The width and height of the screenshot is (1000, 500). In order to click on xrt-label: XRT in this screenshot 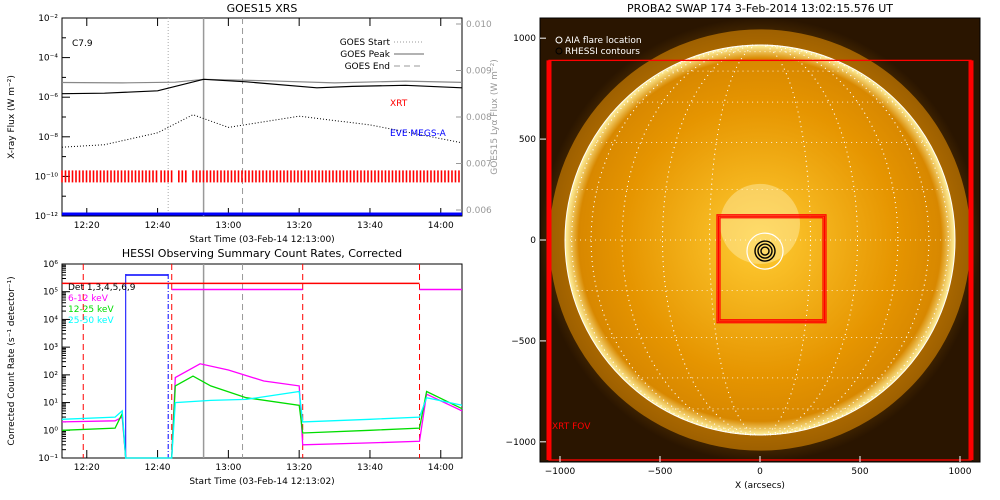, I will do `click(399, 104)`.